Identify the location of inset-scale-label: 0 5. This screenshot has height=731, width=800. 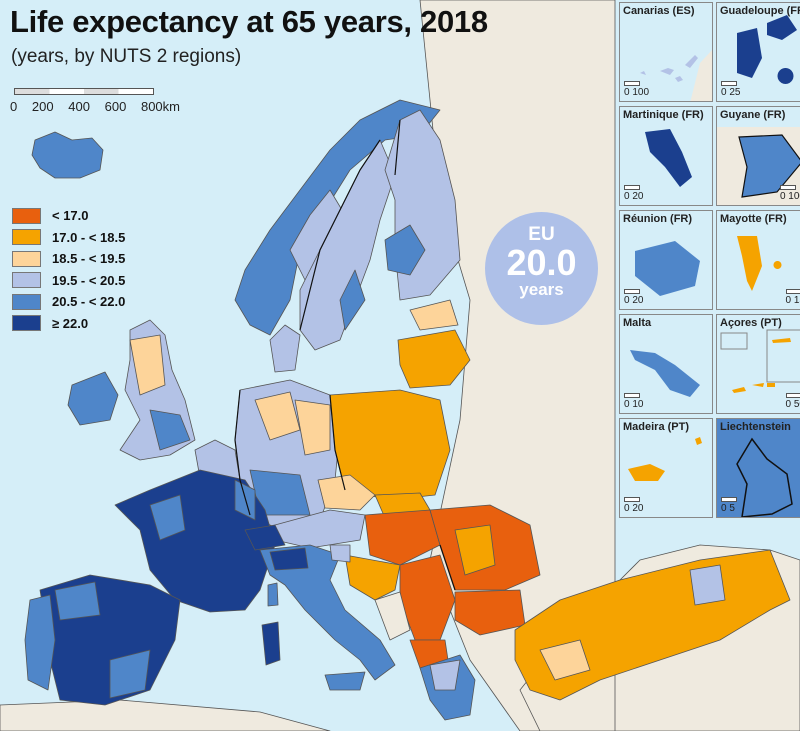
(728, 508).